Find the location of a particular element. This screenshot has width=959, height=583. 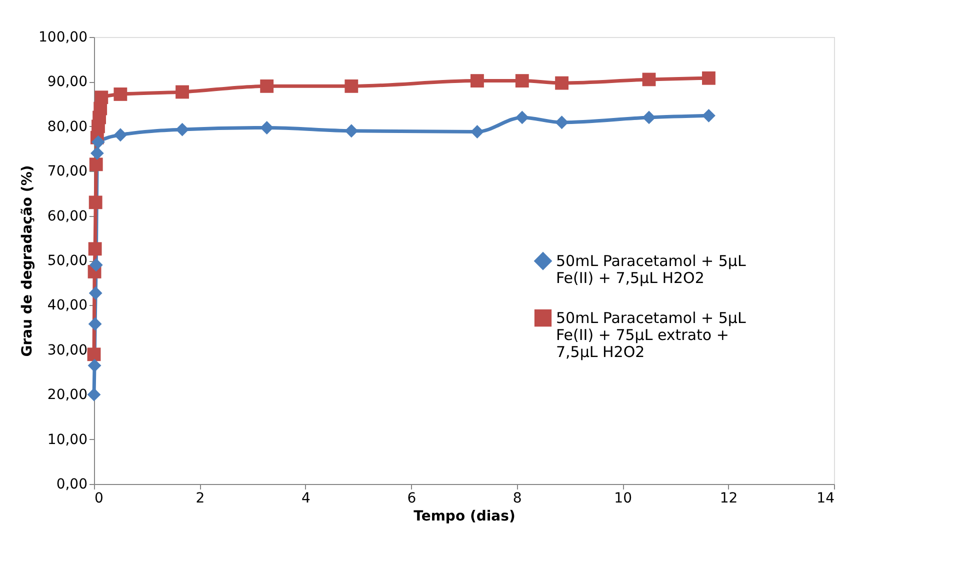

x-tick-label: 12 is located at coordinates (729, 498).